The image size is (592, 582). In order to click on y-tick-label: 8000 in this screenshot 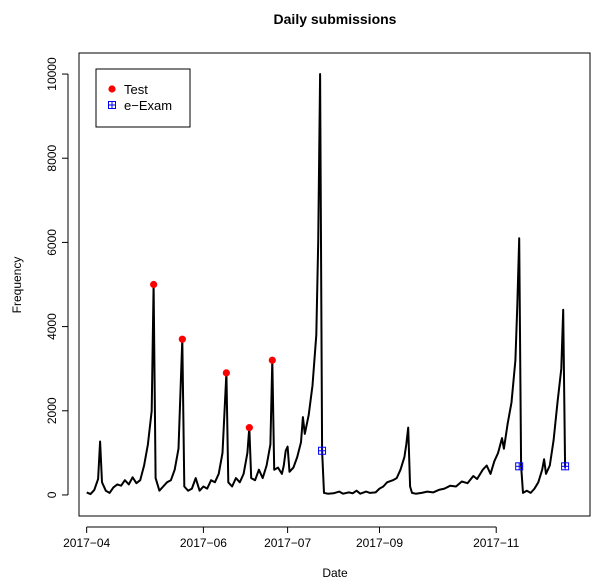, I will do `click(52, 158)`.